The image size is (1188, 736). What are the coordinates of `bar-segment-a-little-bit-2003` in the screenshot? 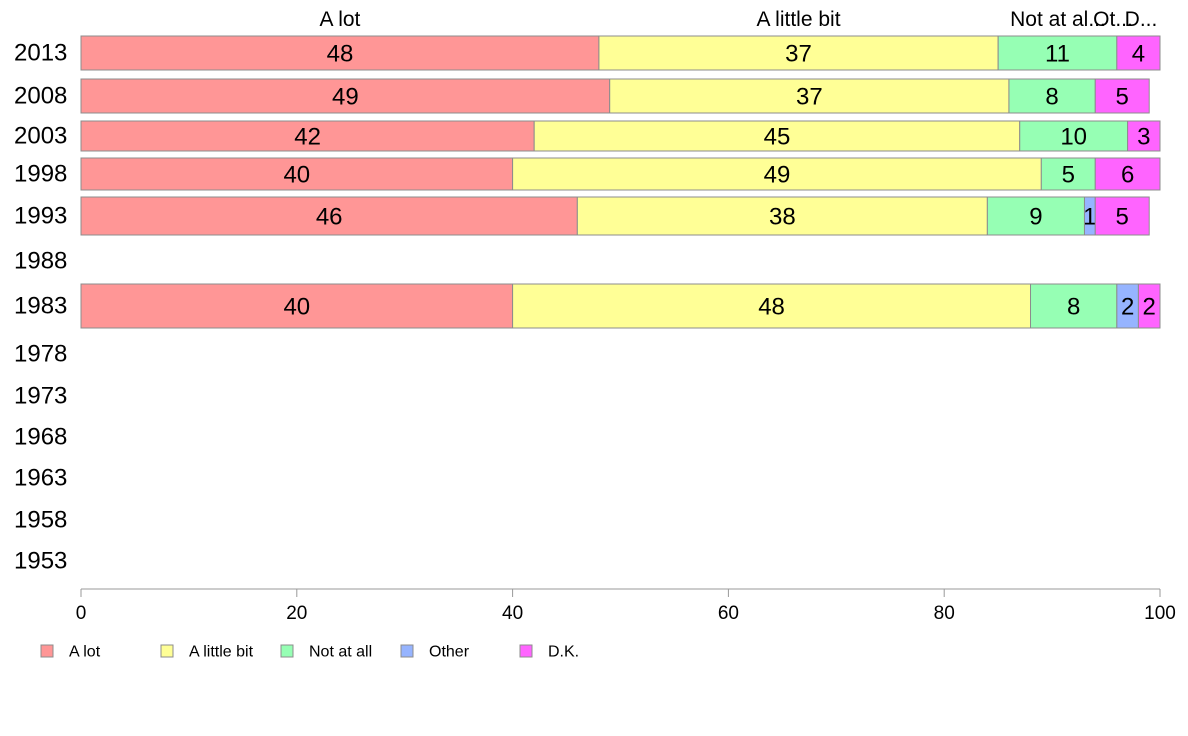 It's located at (777, 136).